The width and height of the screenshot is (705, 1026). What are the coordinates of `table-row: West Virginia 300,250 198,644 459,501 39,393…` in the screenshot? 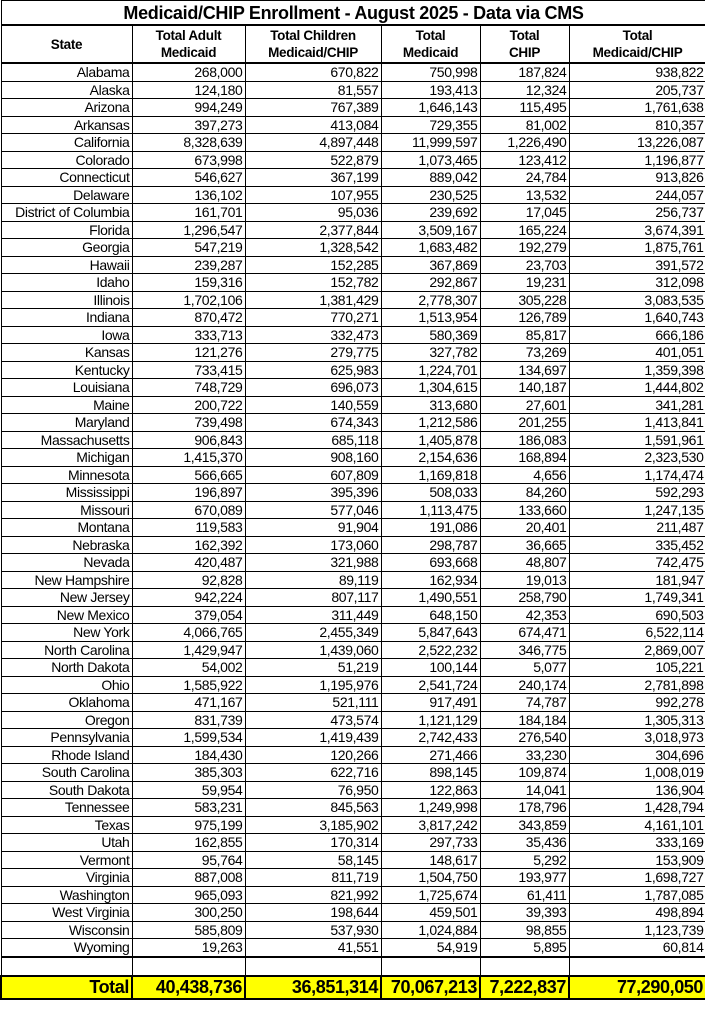 It's located at (352, 912).